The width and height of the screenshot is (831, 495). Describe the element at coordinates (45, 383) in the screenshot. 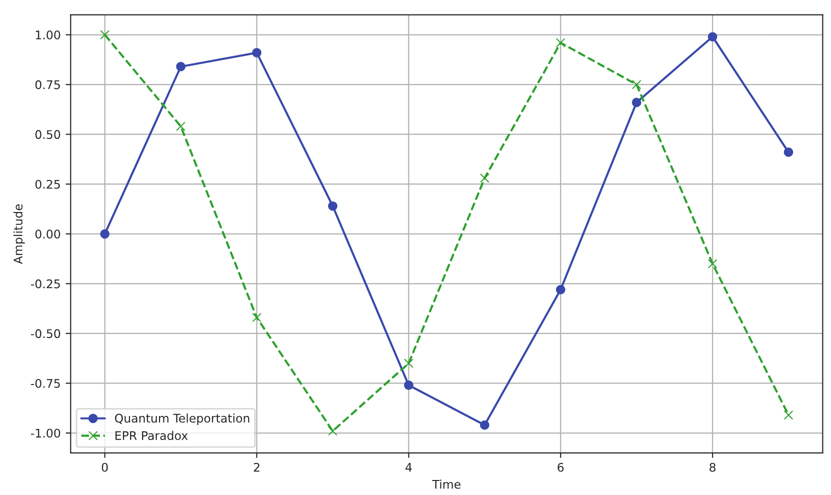

I see `y-tick-label: -0.75` at that location.